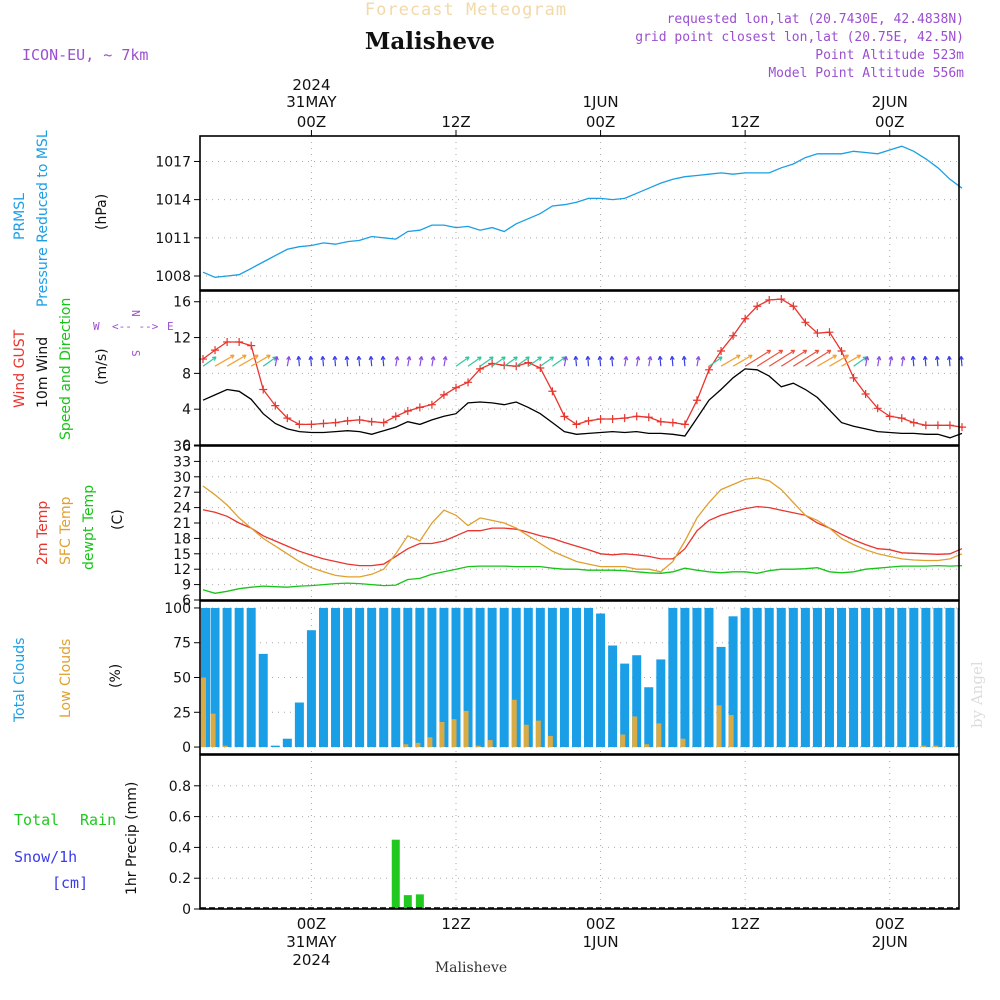  Describe the element at coordinates (471, 968) in the screenshot. I see `footer-location: Malisheve` at that location.